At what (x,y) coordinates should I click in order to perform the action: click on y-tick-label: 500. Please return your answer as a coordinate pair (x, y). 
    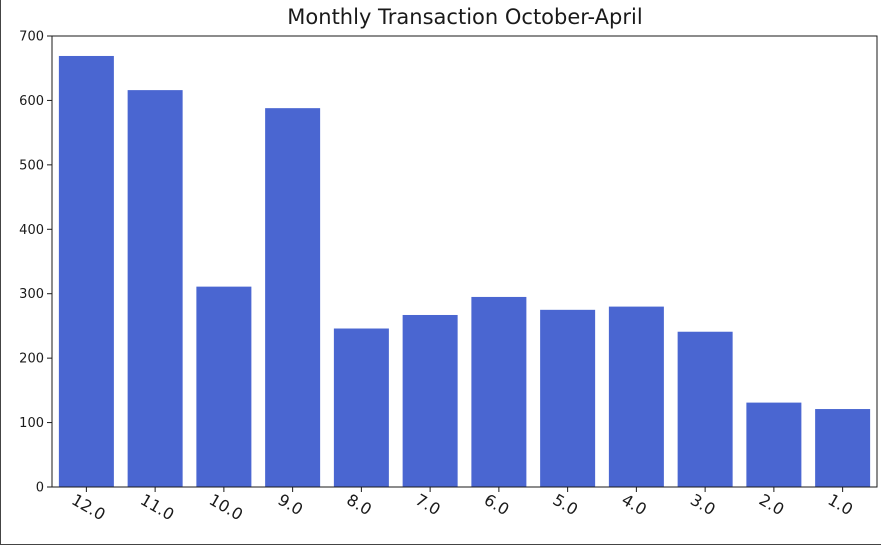
    Looking at the image, I should click on (31, 165).